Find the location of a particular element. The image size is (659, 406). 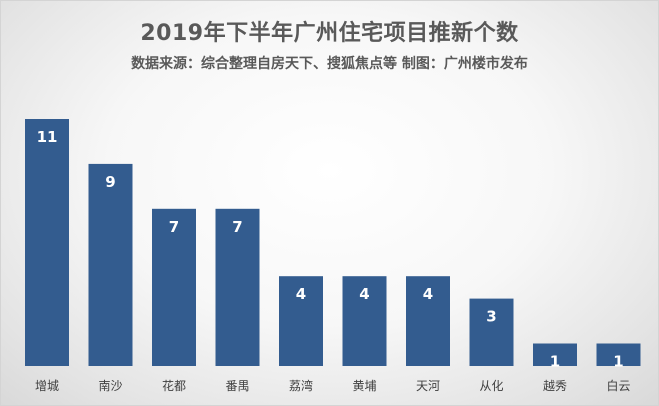

bar-越秀 is located at coordinates (555, 354).